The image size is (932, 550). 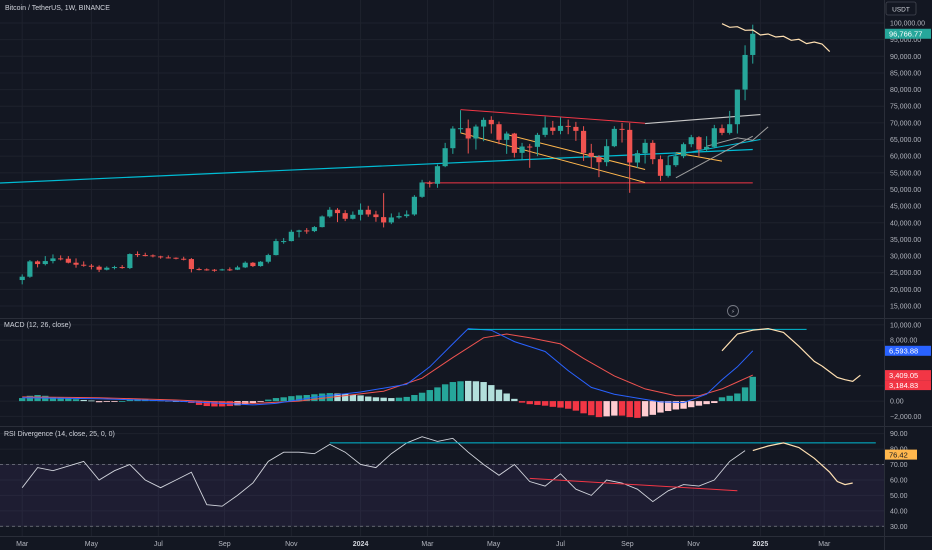 What do you see at coordinates (703, 119) in the screenshot?
I see `breakout-line` at bounding box center [703, 119].